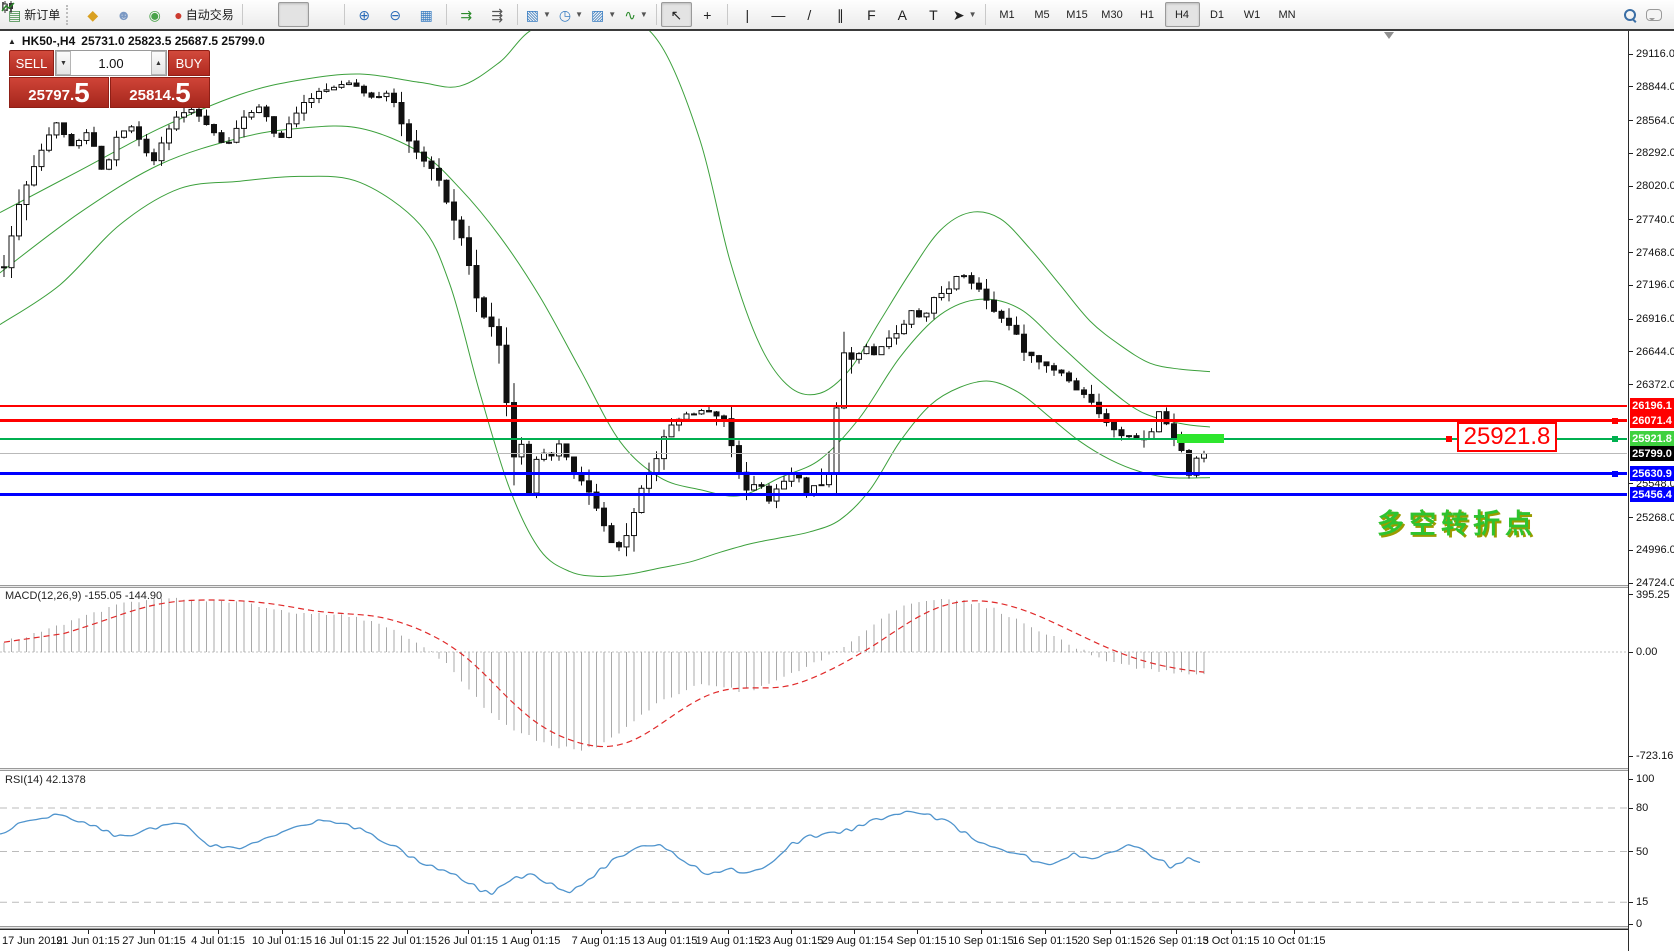  What do you see at coordinates (813, 454) in the screenshot?
I see `current-price-line` at bounding box center [813, 454].